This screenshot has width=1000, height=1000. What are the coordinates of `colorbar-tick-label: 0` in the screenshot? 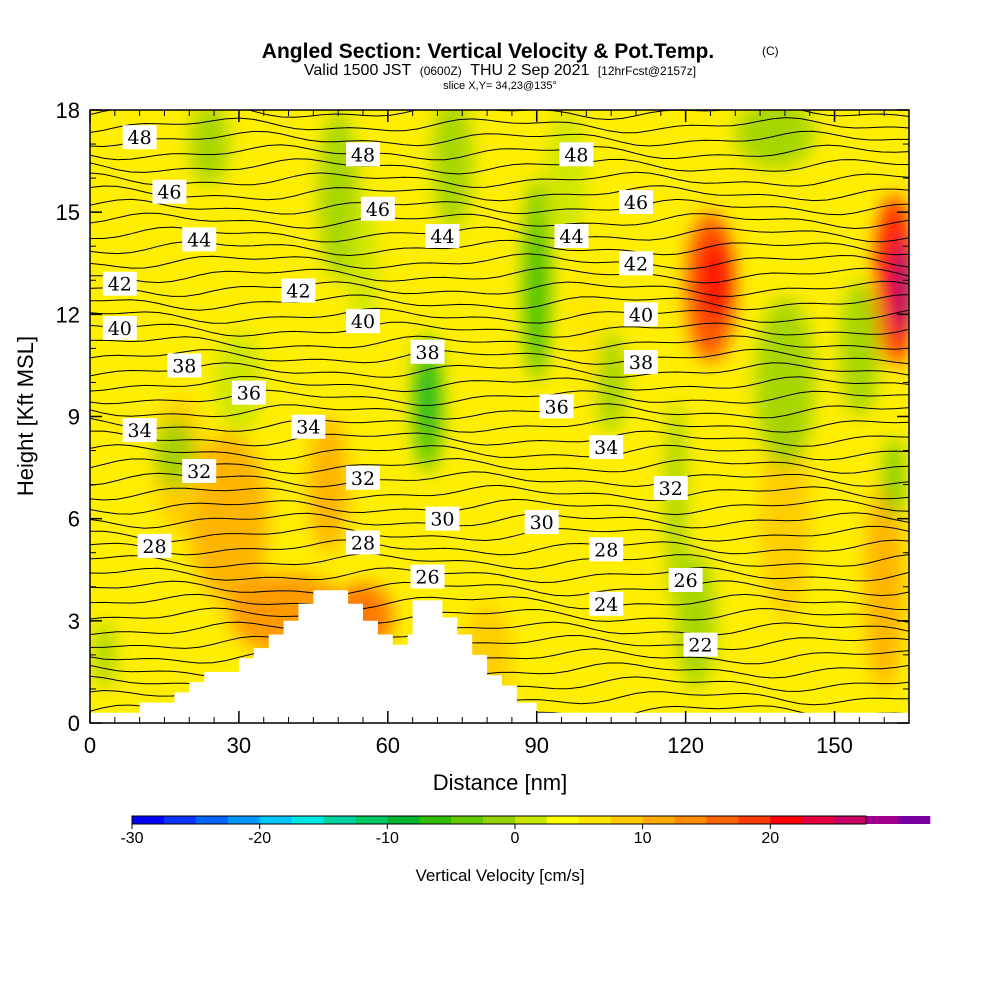 It's located at (515, 838).